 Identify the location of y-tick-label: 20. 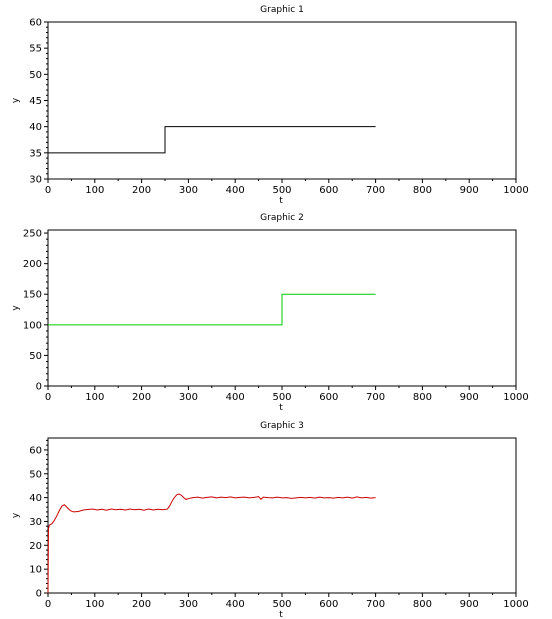
(35, 546).